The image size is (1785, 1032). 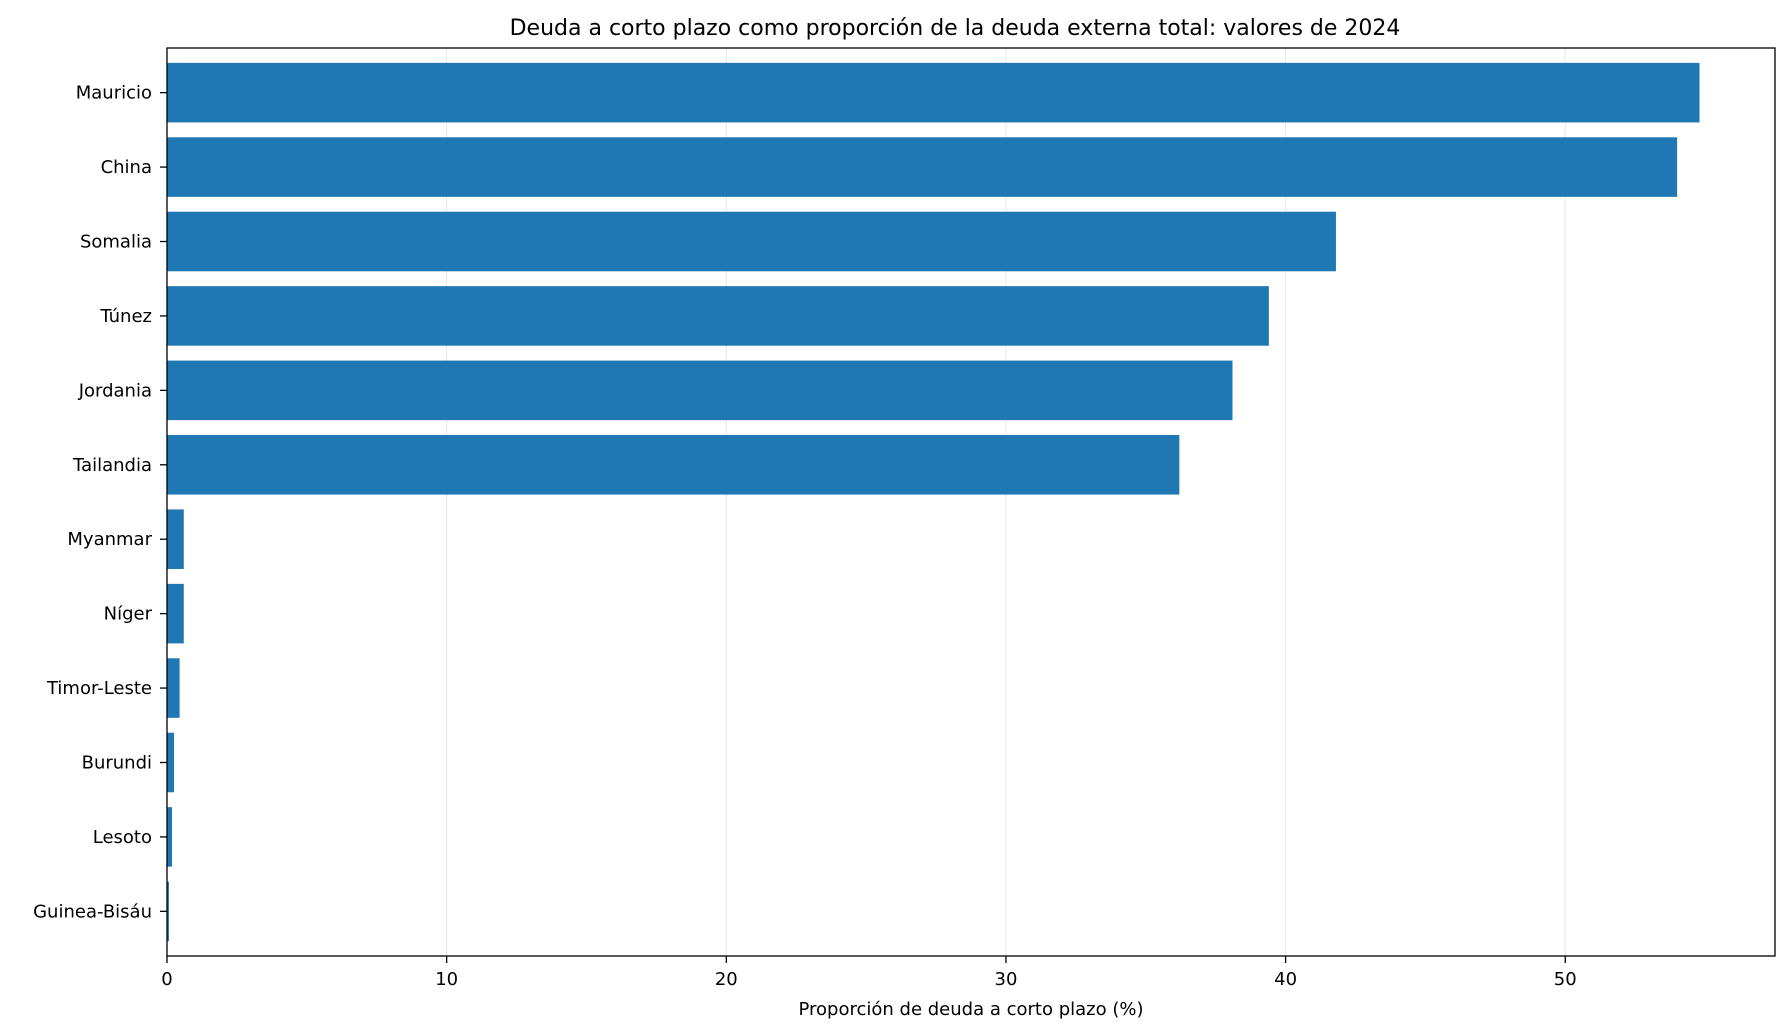 What do you see at coordinates (114, 93) in the screenshot?
I see `y-tick-label: Mauricio` at bounding box center [114, 93].